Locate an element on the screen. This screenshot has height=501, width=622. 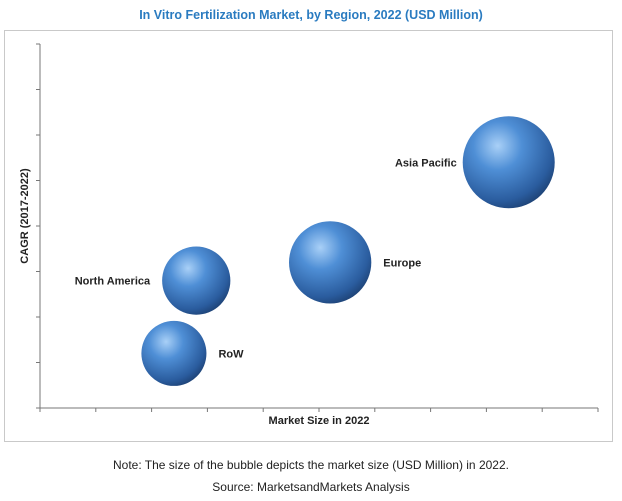
bubble-europe is located at coordinates (330, 262).